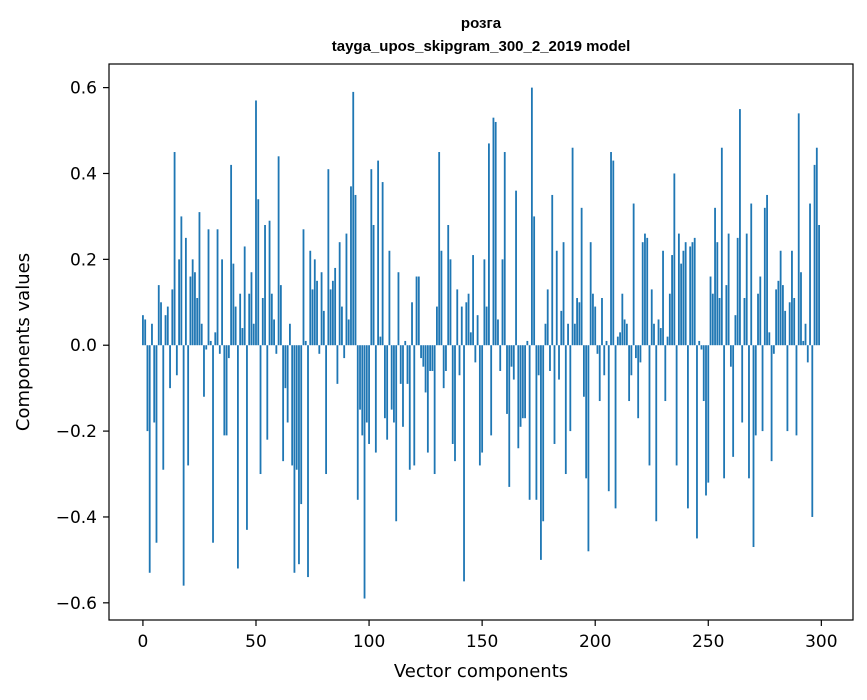 This screenshot has height=700, width=867. Describe the element at coordinates (595, 642) in the screenshot. I see `x-tick-label: 200` at that location.